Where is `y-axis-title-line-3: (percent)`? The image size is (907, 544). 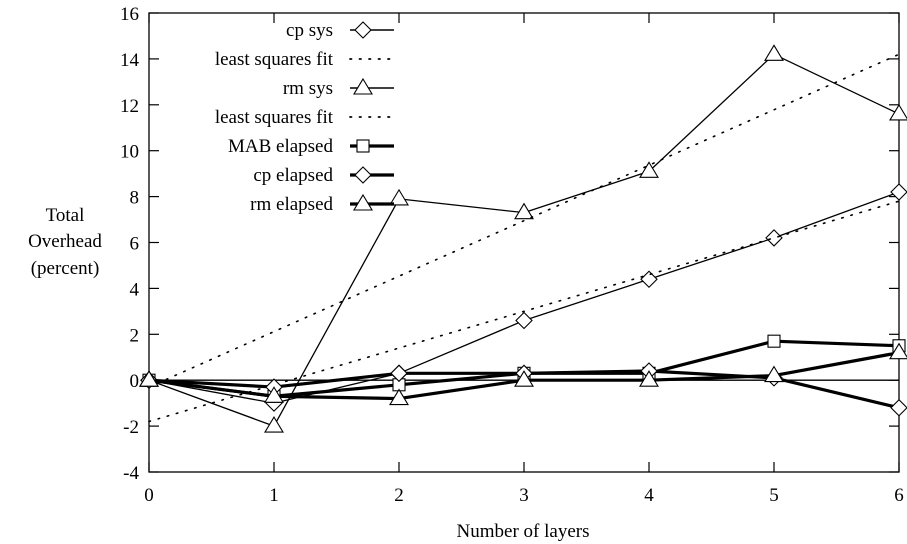
y-axis-title-line-3: (percent) is located at coordinates (65, 268).